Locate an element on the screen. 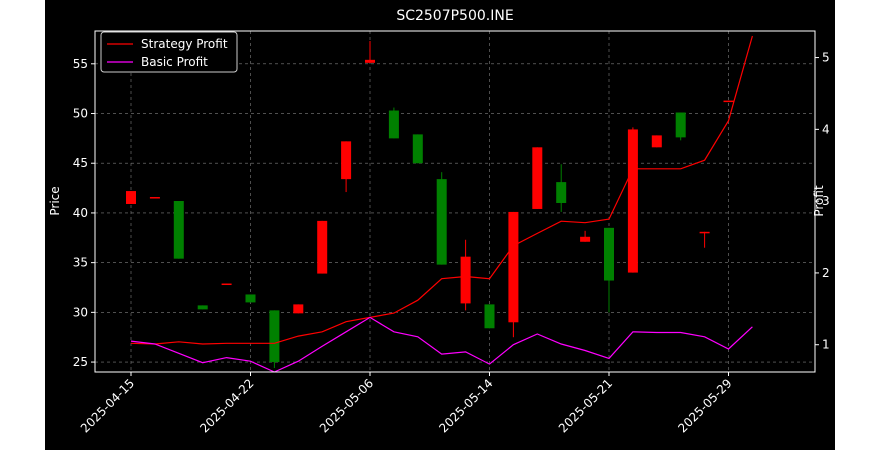 Image resolution: width=878 pixels, height=450 pixels. right-tick-label: 4 is located at coordinates (826, 129).